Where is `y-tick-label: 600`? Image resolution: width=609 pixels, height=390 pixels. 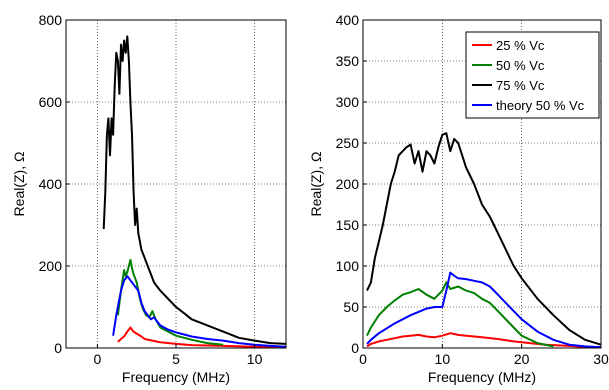 y-tick-label: 600 is located at coordinates (51, 102).